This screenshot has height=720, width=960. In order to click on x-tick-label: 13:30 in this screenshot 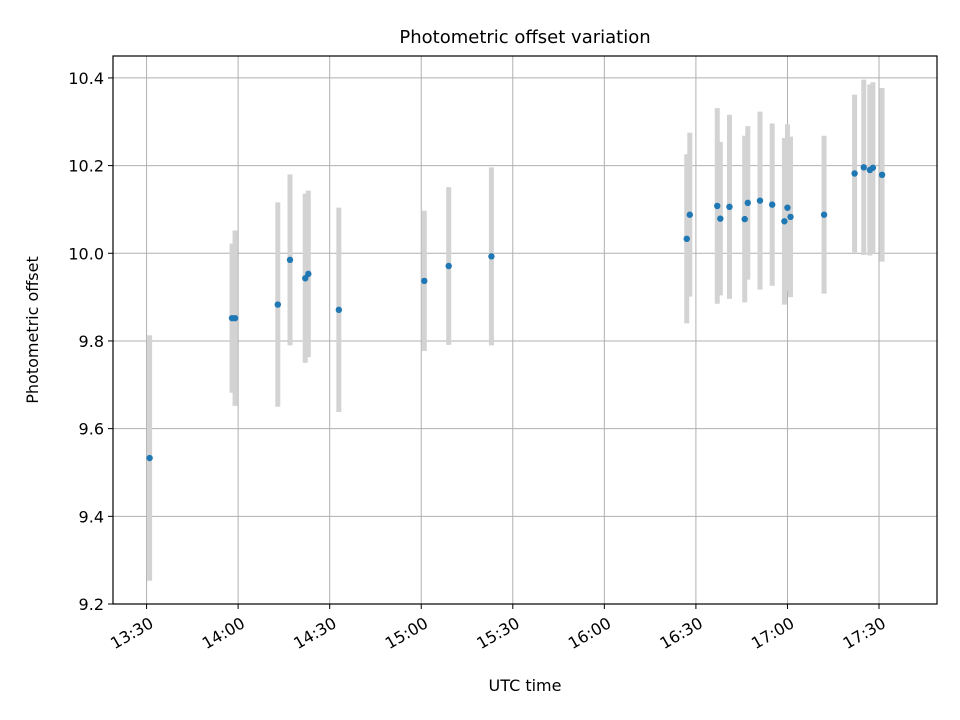, I will do `click(131, 633)`.